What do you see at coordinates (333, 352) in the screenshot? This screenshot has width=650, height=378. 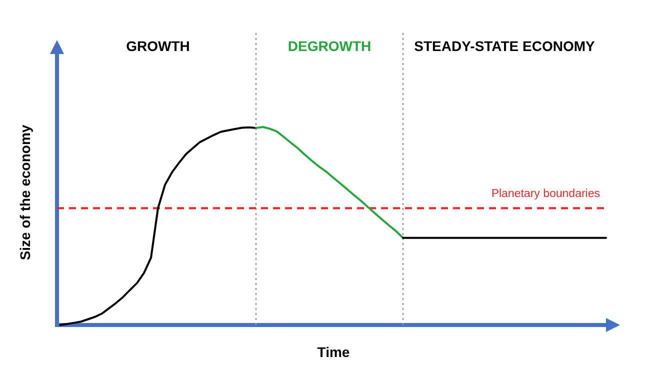 I see `x-axis-title: Time` at bounding box center [333, 352].